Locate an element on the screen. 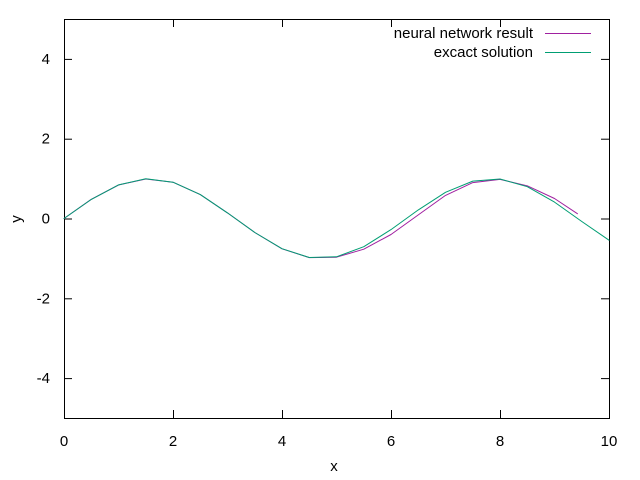 This screenshot has height=480, width=640. x-tick-label: 6 is located at coordinates (391, 441).